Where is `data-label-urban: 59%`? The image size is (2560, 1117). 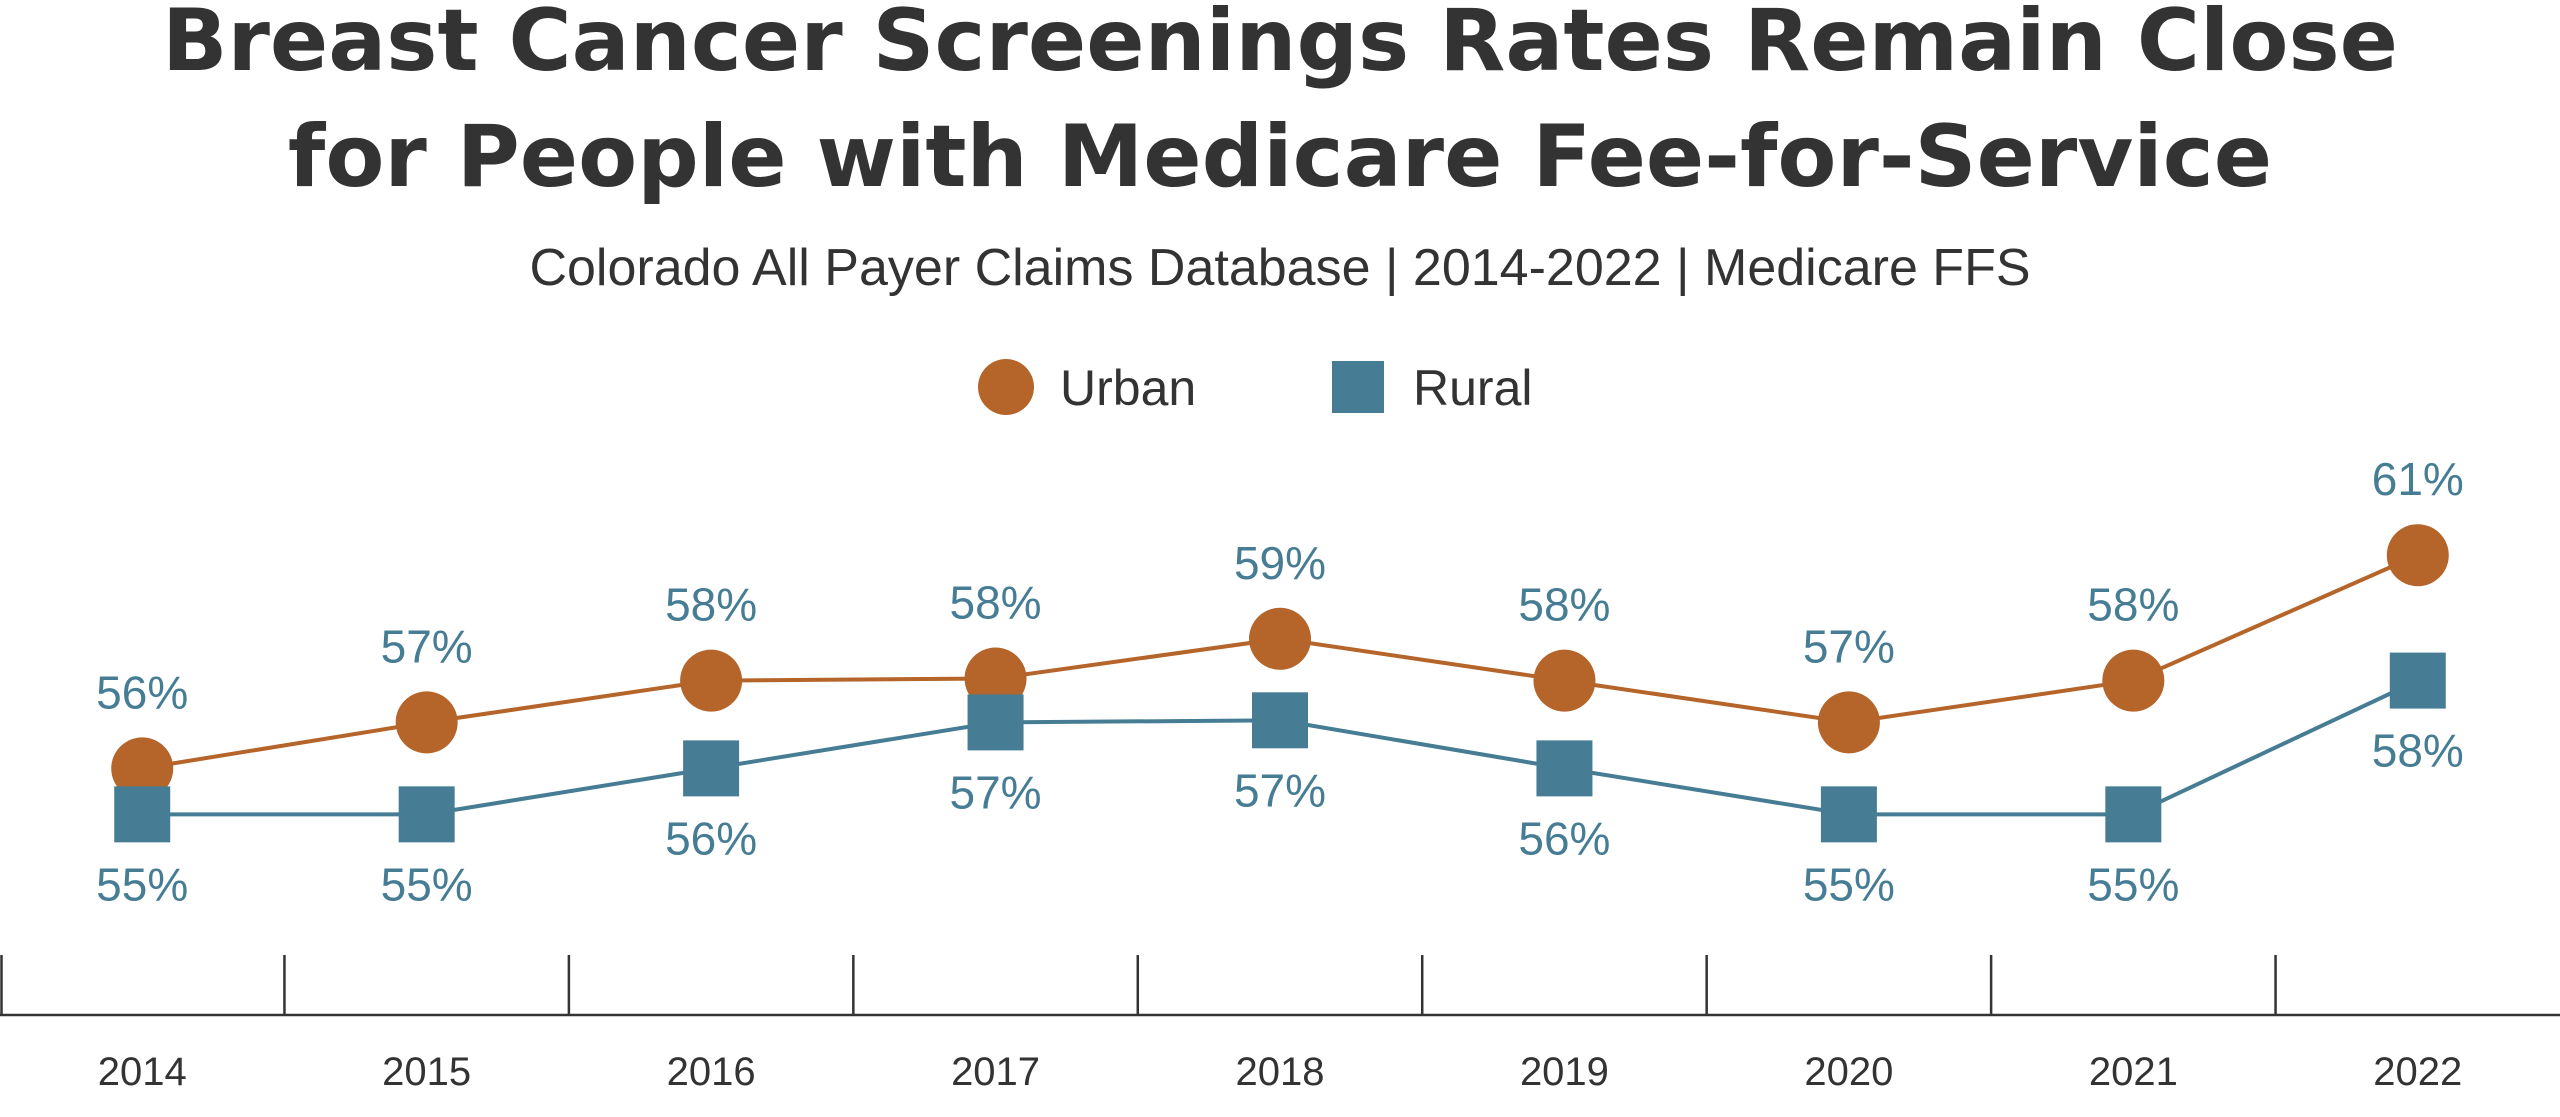 data-label-urban: 59% is located at coordinates (1280, 563).